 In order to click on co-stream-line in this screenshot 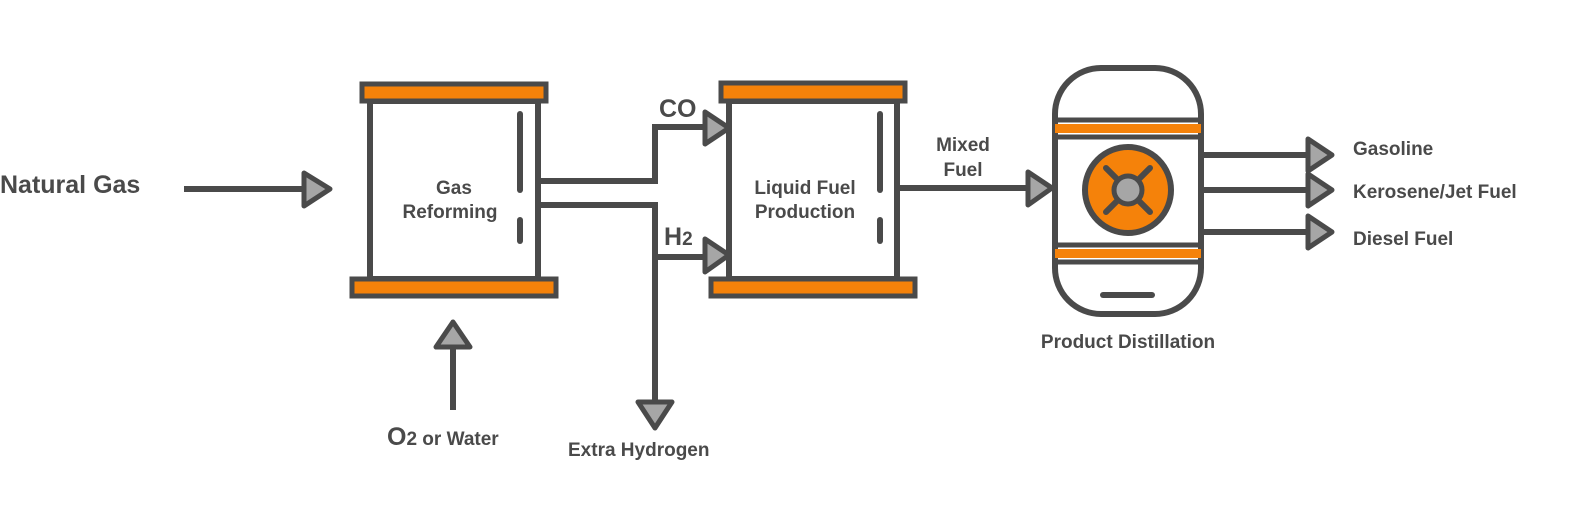, I will do `click(635, 146)`.